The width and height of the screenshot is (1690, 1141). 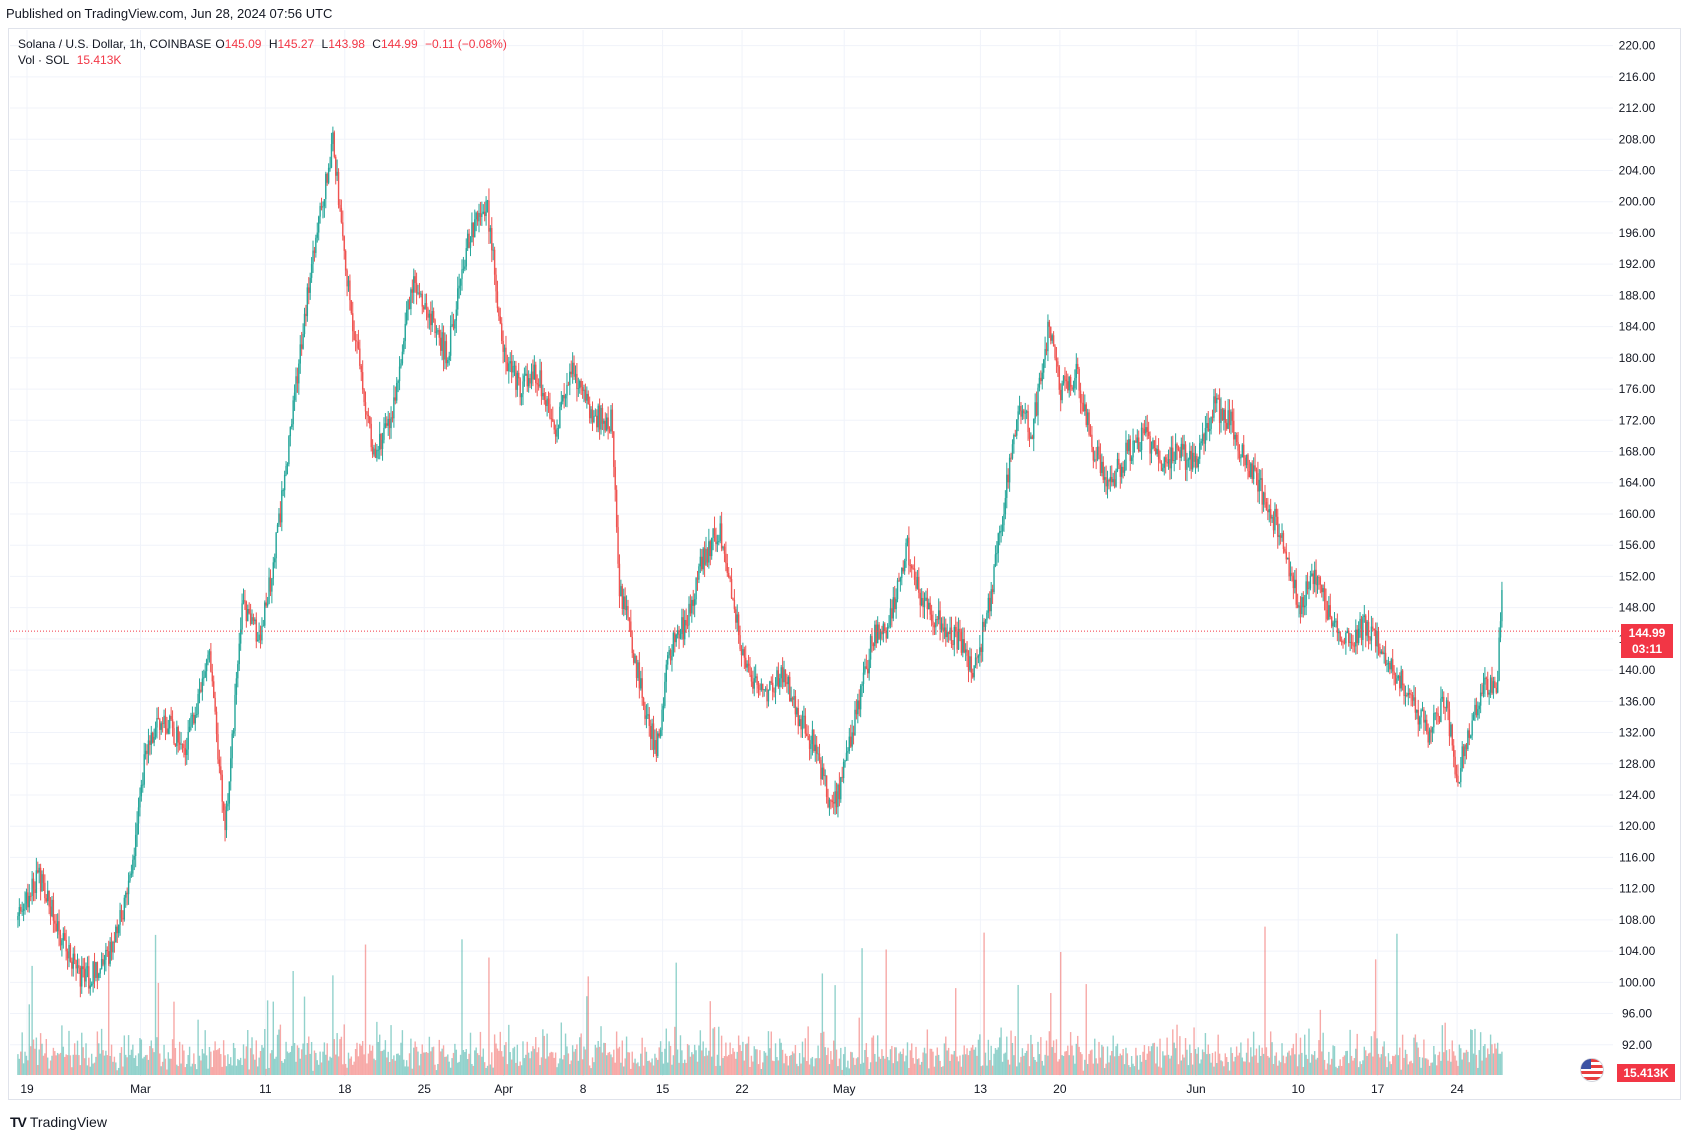 What do you see at coordinates (115, 44) in the screenshot?
I see `symbol-title: Solana / U.S. Dollar, 1h, COINBASE` at bounding box center [115, 44].